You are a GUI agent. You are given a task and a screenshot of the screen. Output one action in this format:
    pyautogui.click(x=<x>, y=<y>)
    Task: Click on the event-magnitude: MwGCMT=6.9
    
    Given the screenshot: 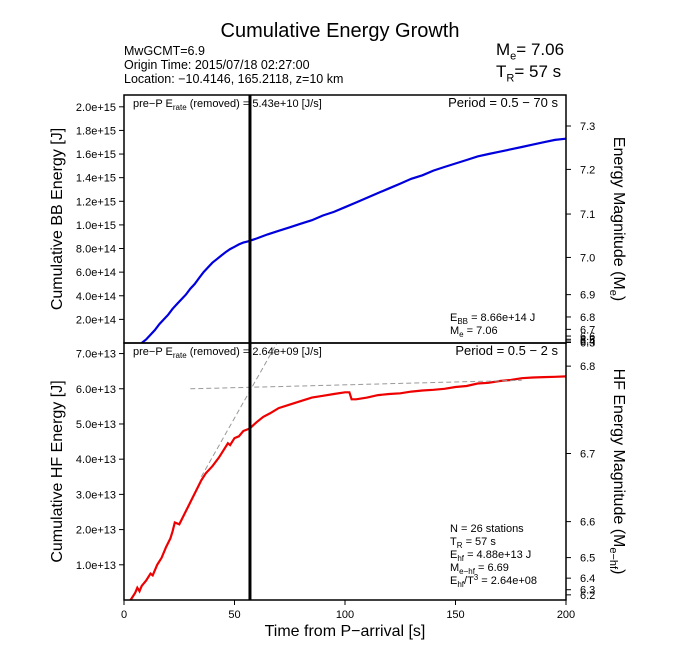 What is the action you would take?
    pyautogui.click(x=164, y=51)
    